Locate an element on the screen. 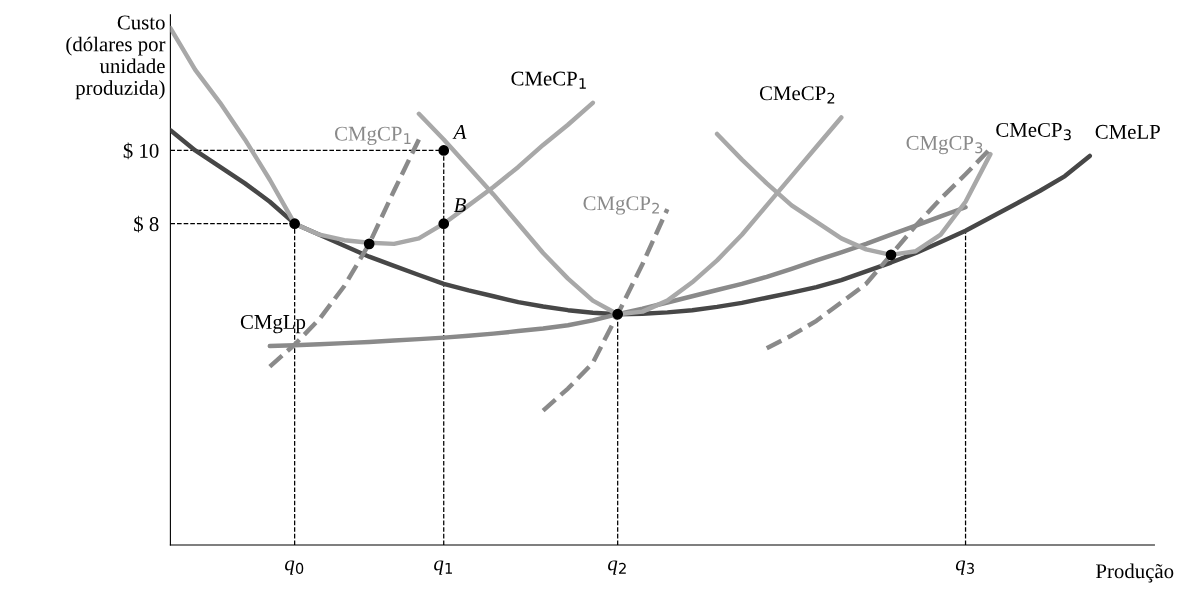 Image resolution: width=1200 pixels, height=595 pixels. series-label: CMgCP$_{3}$ is located at coordinates (944, 145).